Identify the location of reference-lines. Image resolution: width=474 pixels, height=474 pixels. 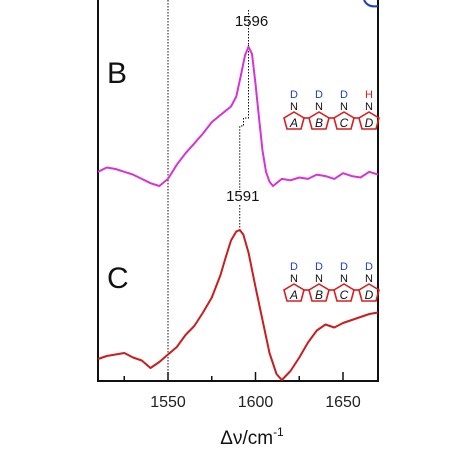
(208, 190).